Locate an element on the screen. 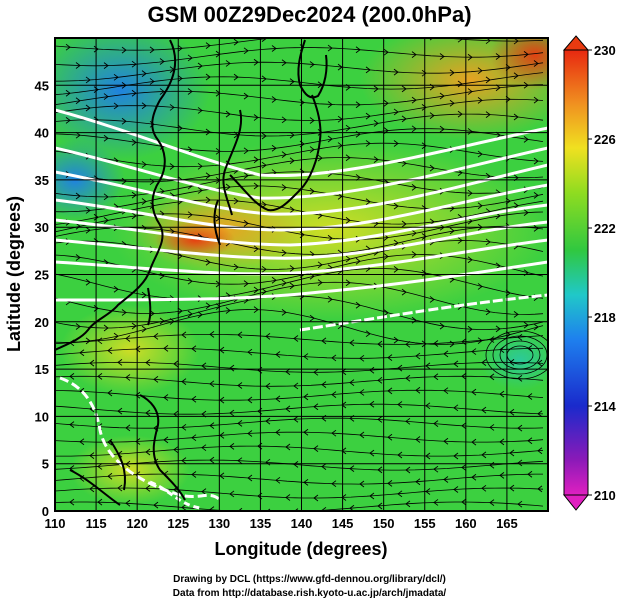 Image resolution: width=619 pixels, height=605 pixels. y-tick-label: 15 is located at coordinates (42, 369).